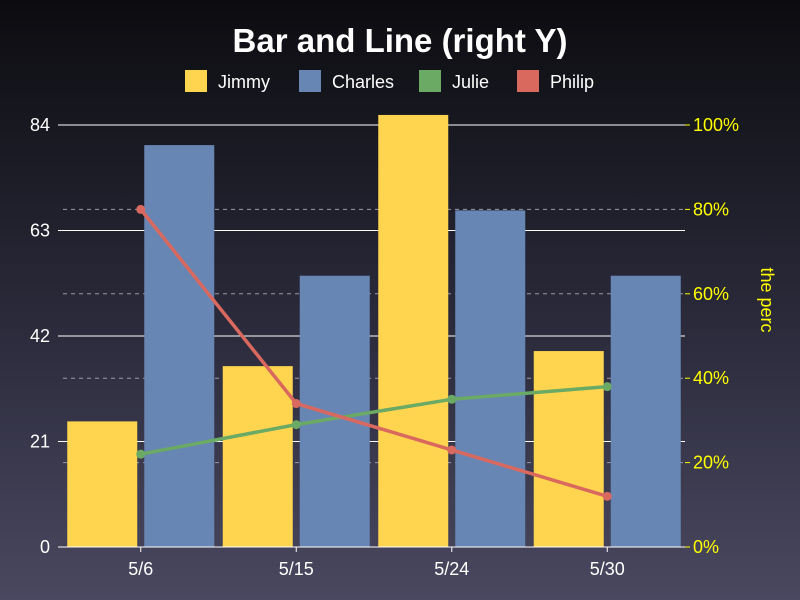 The height and width of the screenshot is (600, 800). I want to click on y-left-tick-label: 21, so click(40, 442).